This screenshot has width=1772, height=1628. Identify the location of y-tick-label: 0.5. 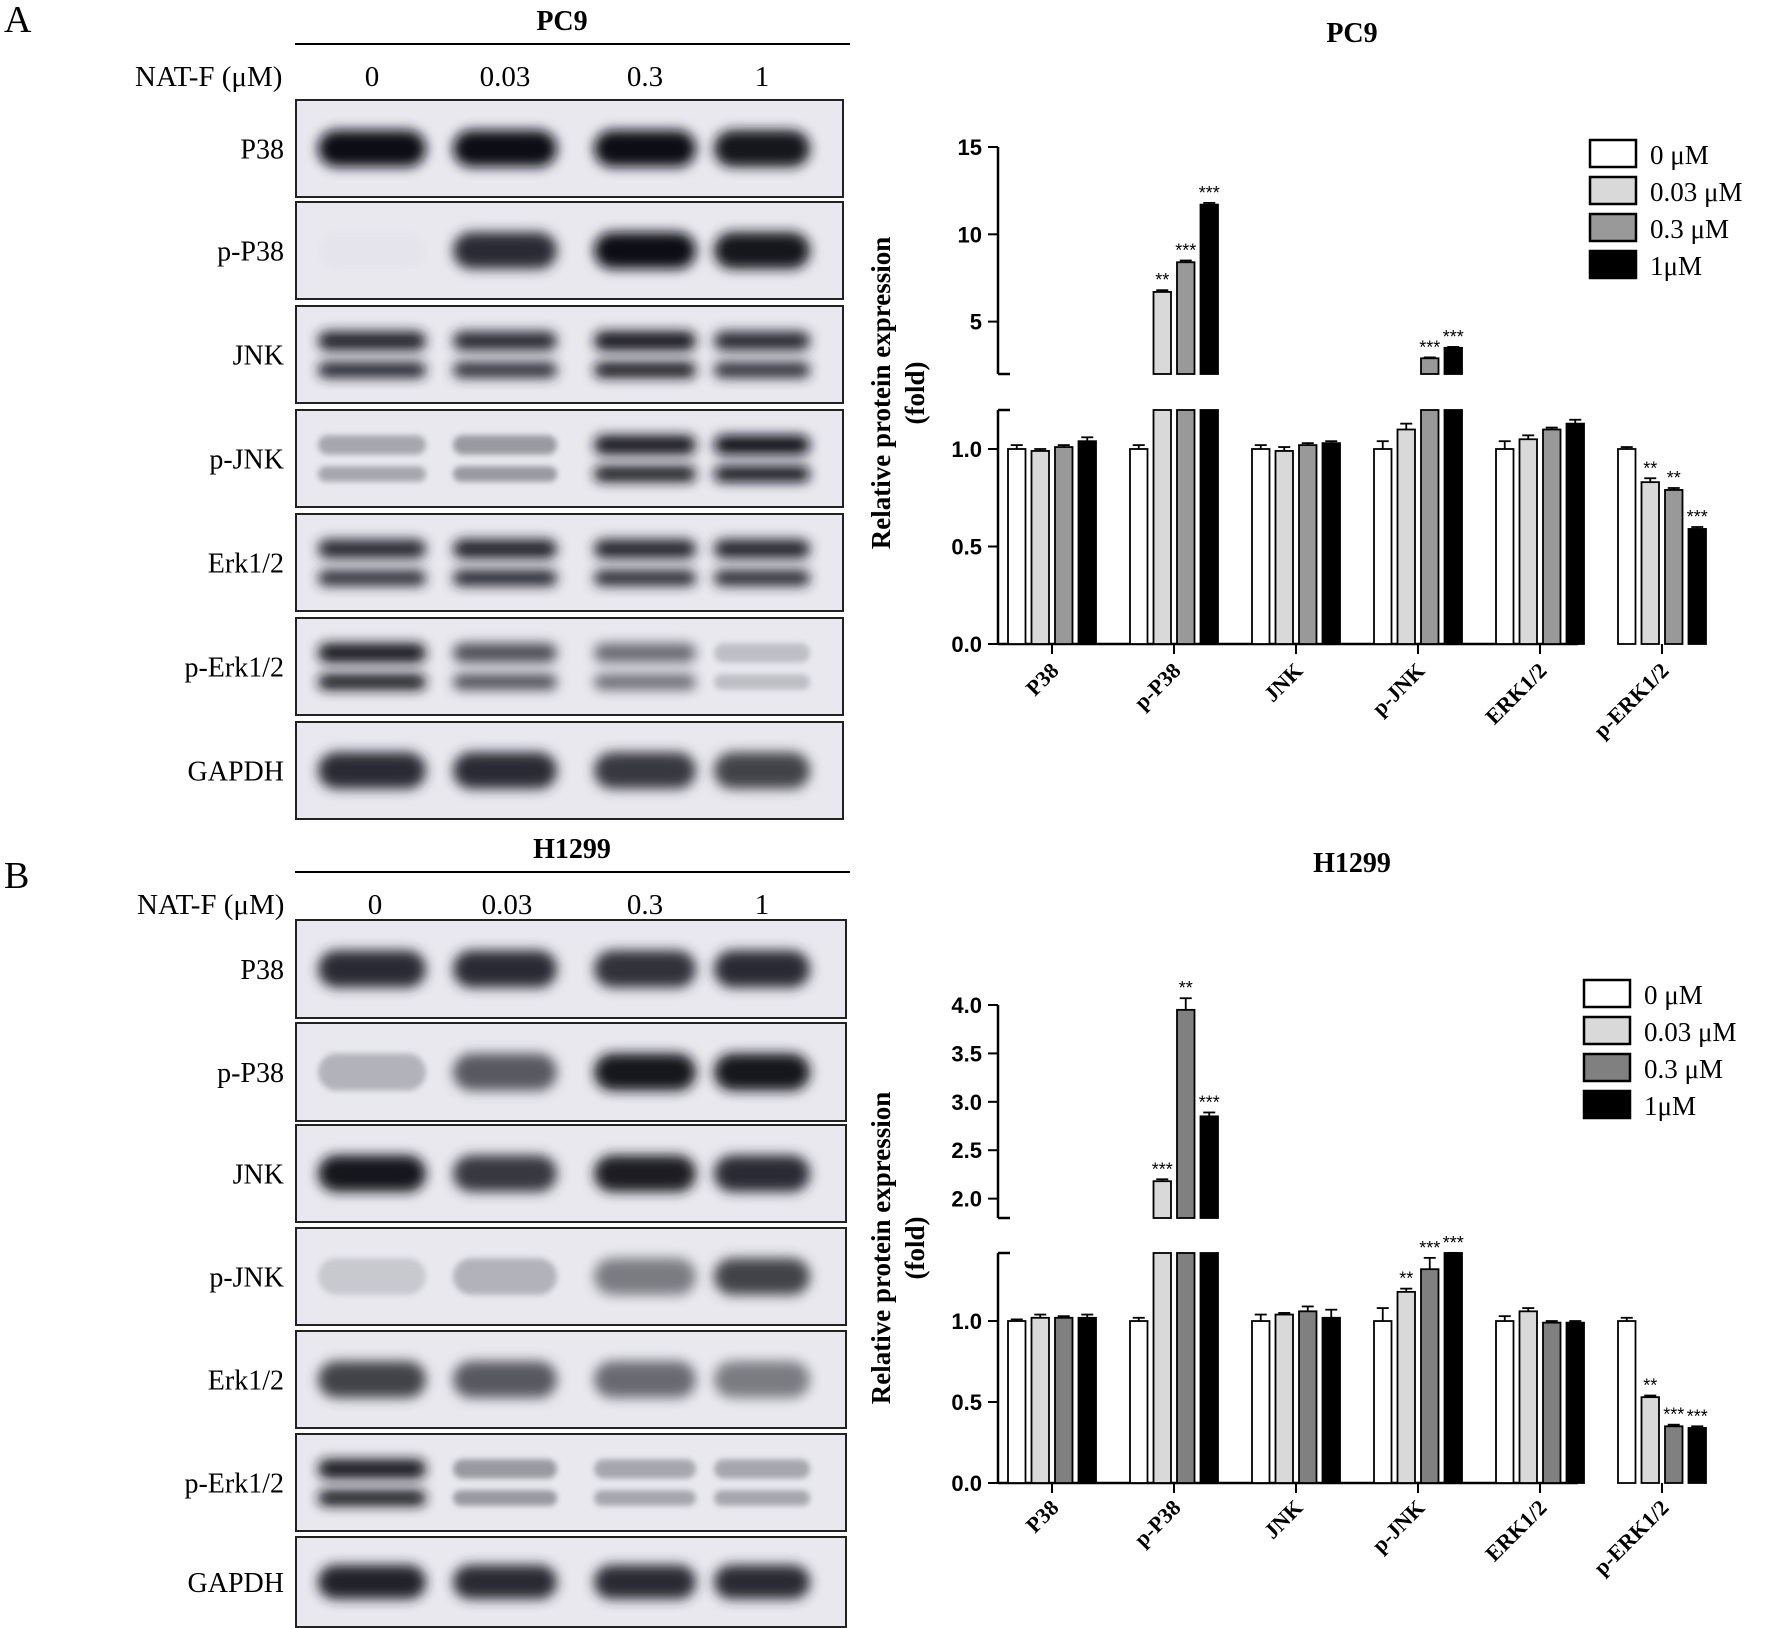
(966, 547).